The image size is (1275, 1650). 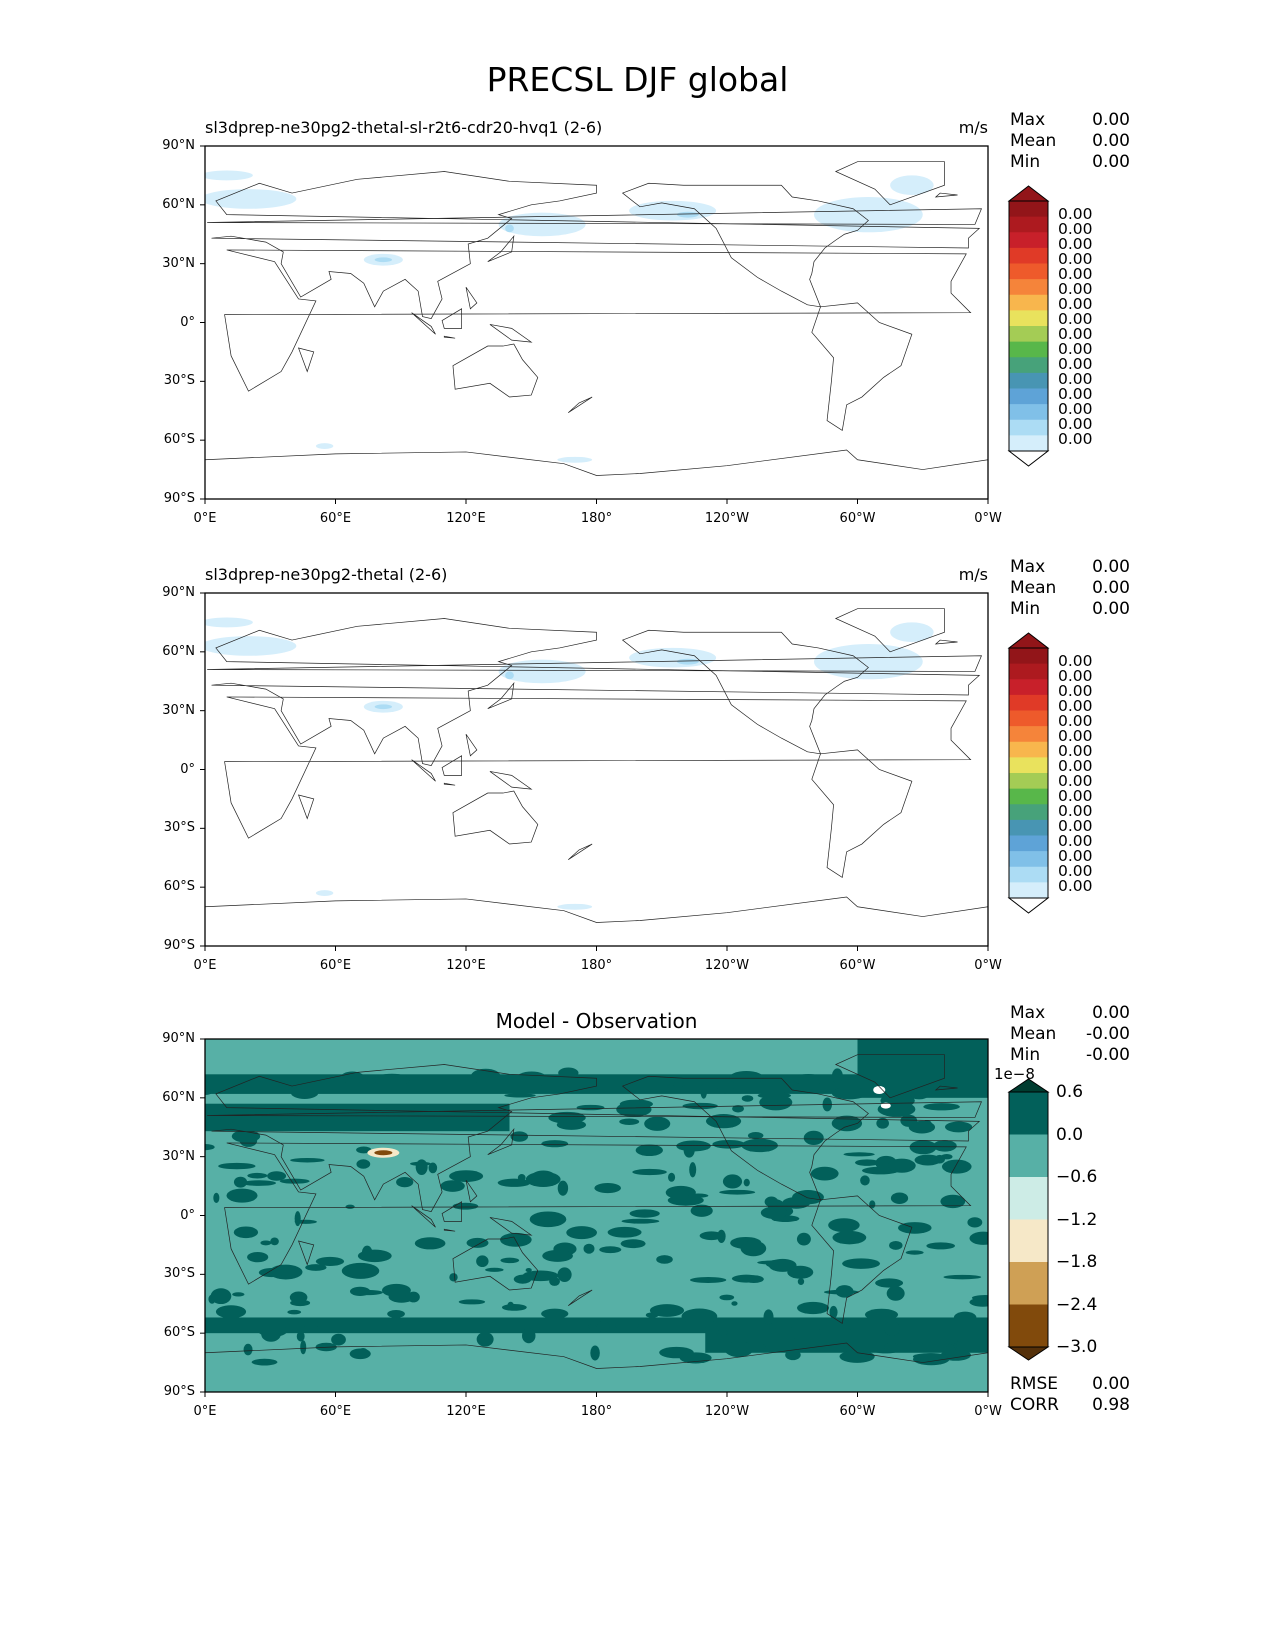 What do you see at coordinates (1077, 1347) in the screenshot?
I see `colorbar-label: −3.0` at bounding box center [1077, 1347].